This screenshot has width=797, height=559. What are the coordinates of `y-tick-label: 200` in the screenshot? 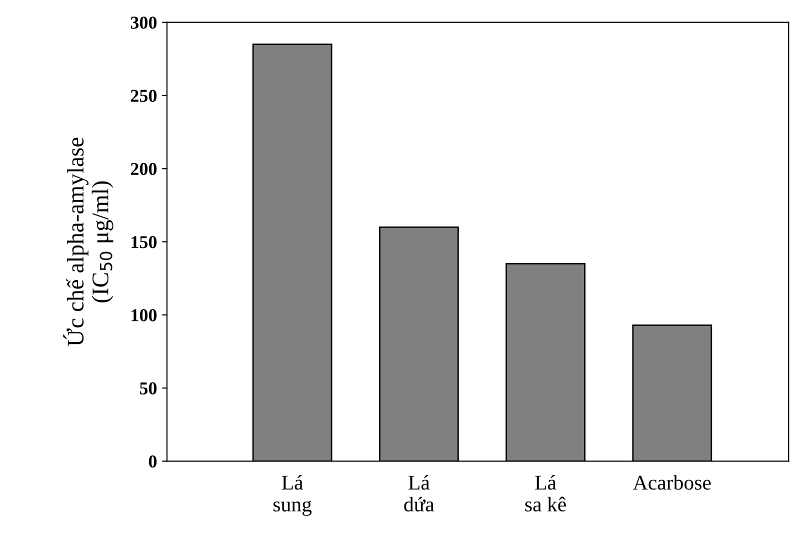 It's located at (143, 169).